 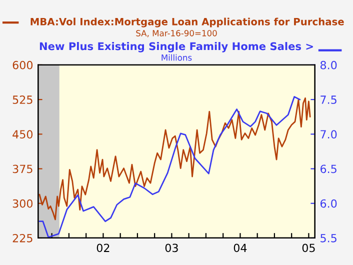 I want to click on x-tick-label: 03, so click(x=171, y=248).